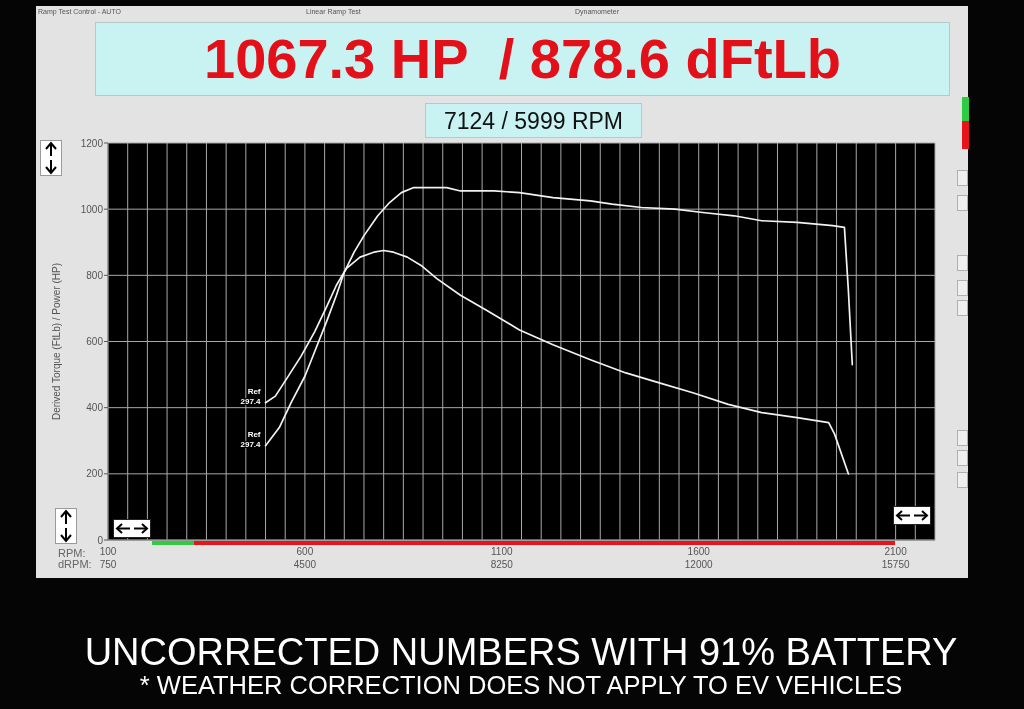  I want to click on text: * WEATHER CORRECTION DOES NOT APPLY TO EV VEHICLES, so click(521, 685).